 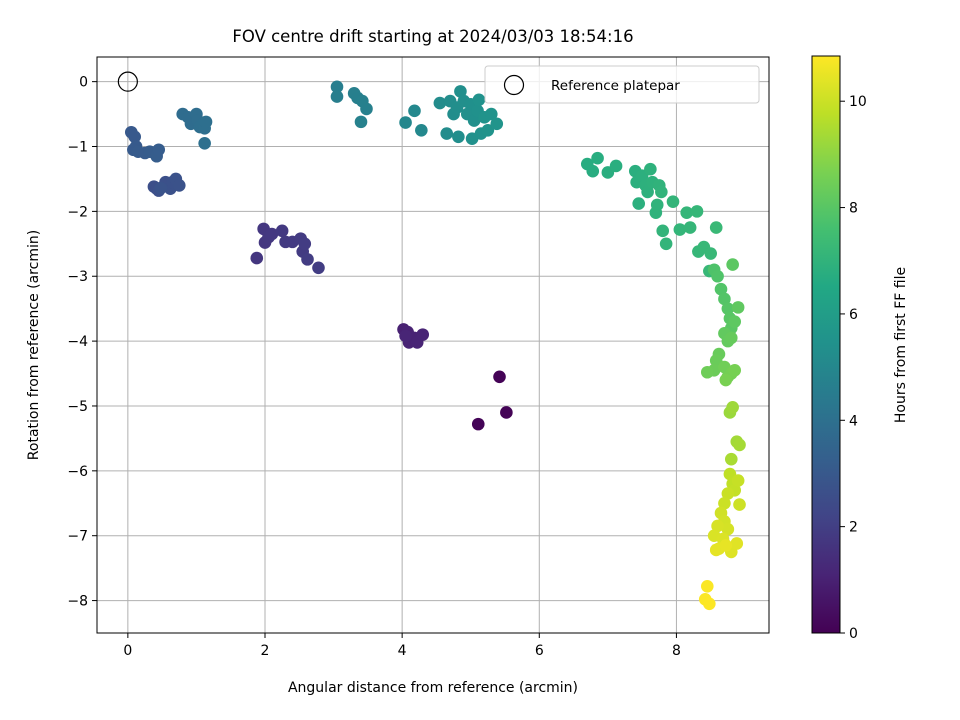 I want to click on x-axis-label: Angular distance from reference (arcmin), so click(x=433, y=688).